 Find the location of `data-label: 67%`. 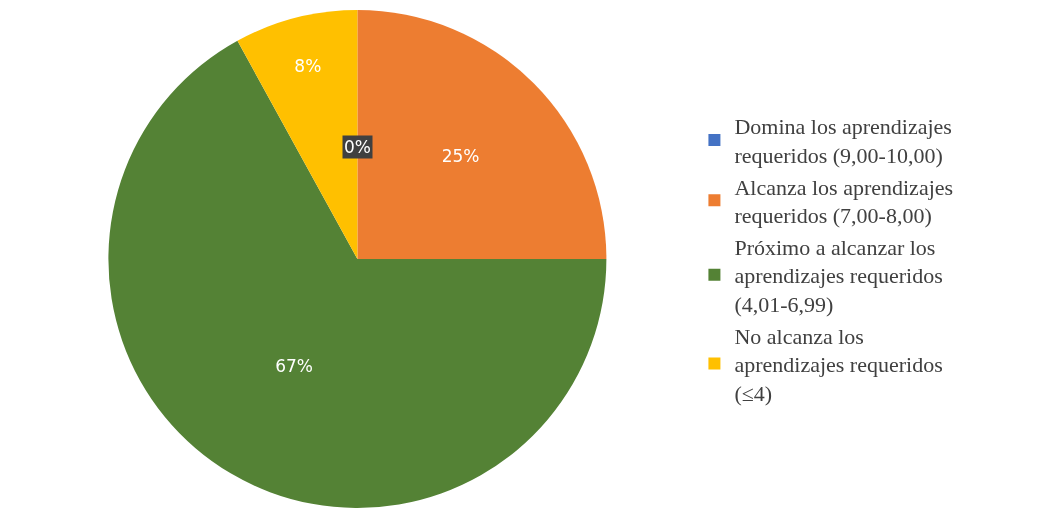

data-label: 67% is located at coordinates (294, 366).